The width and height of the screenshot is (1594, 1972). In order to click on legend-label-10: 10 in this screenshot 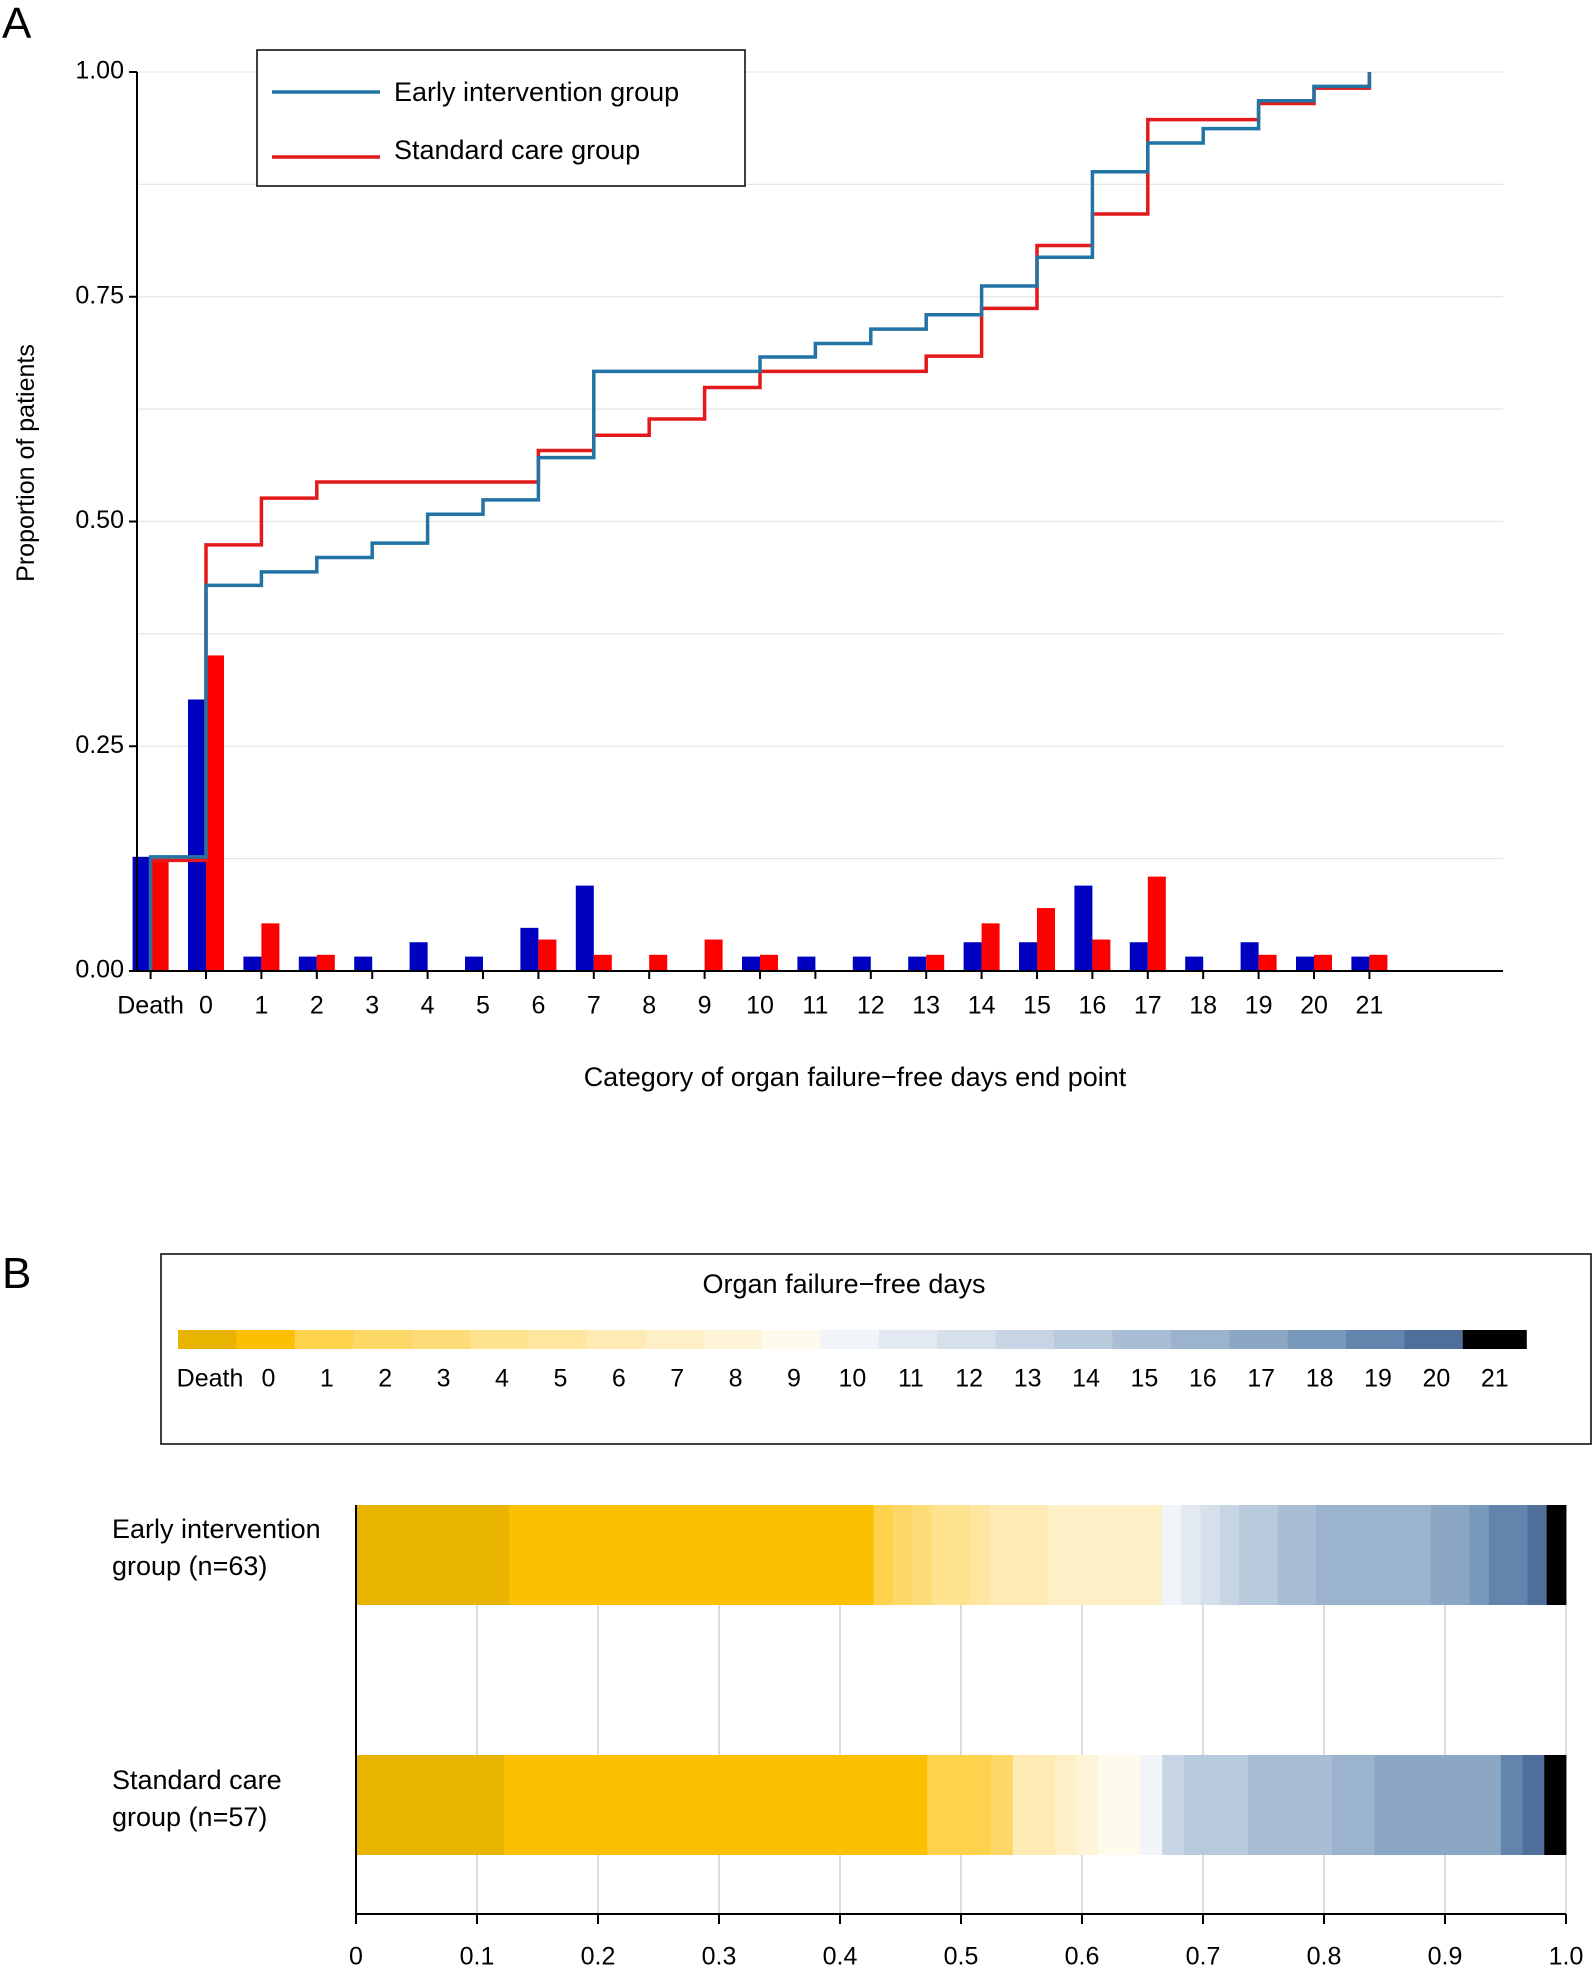, I will do `click(852, 1379)`.